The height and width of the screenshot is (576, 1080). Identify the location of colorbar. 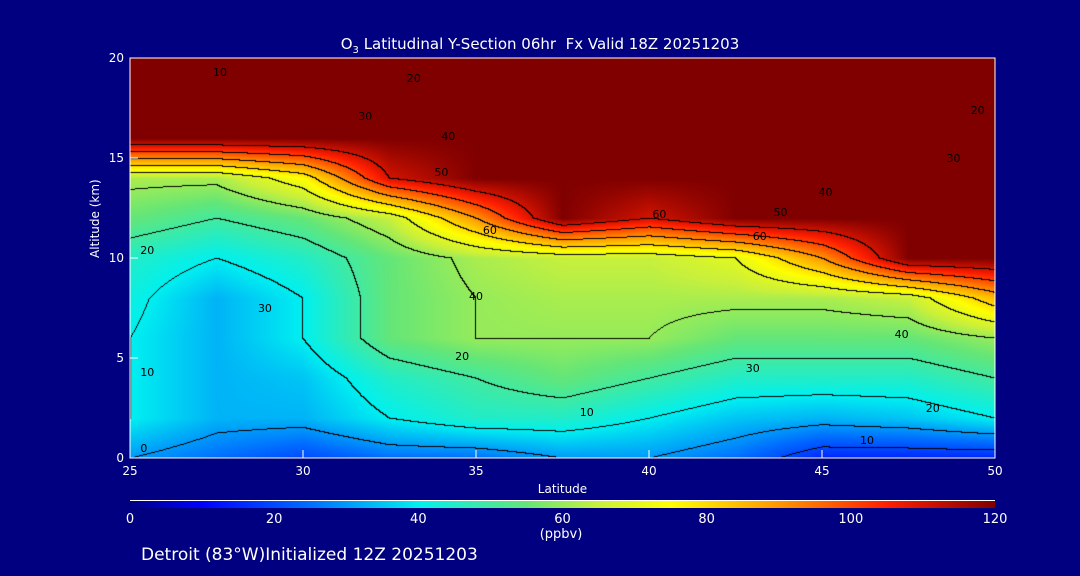
(562, 504).